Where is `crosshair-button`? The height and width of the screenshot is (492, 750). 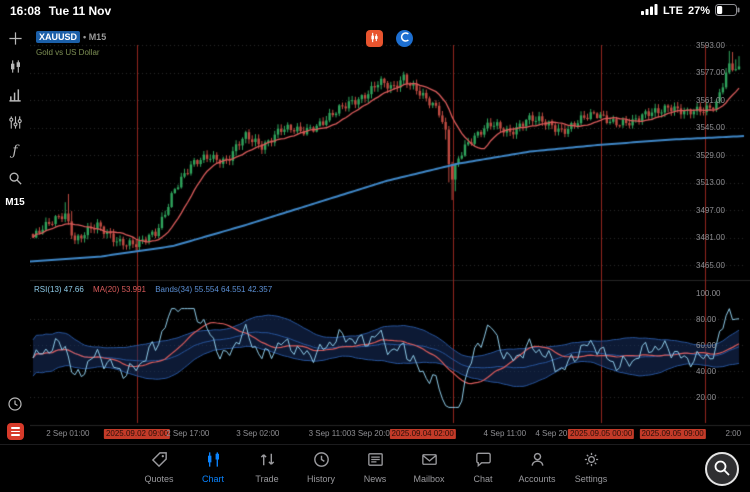
crosshair-button is located at coordinates (15, 38).